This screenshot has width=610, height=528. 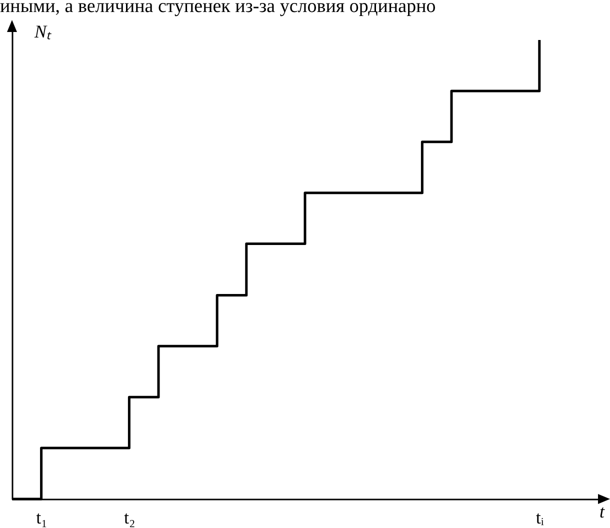 What do you see at coordinates (602, 512) in the screenshot?
I see `x-axis-title: t` at bounding box center [602, 512].